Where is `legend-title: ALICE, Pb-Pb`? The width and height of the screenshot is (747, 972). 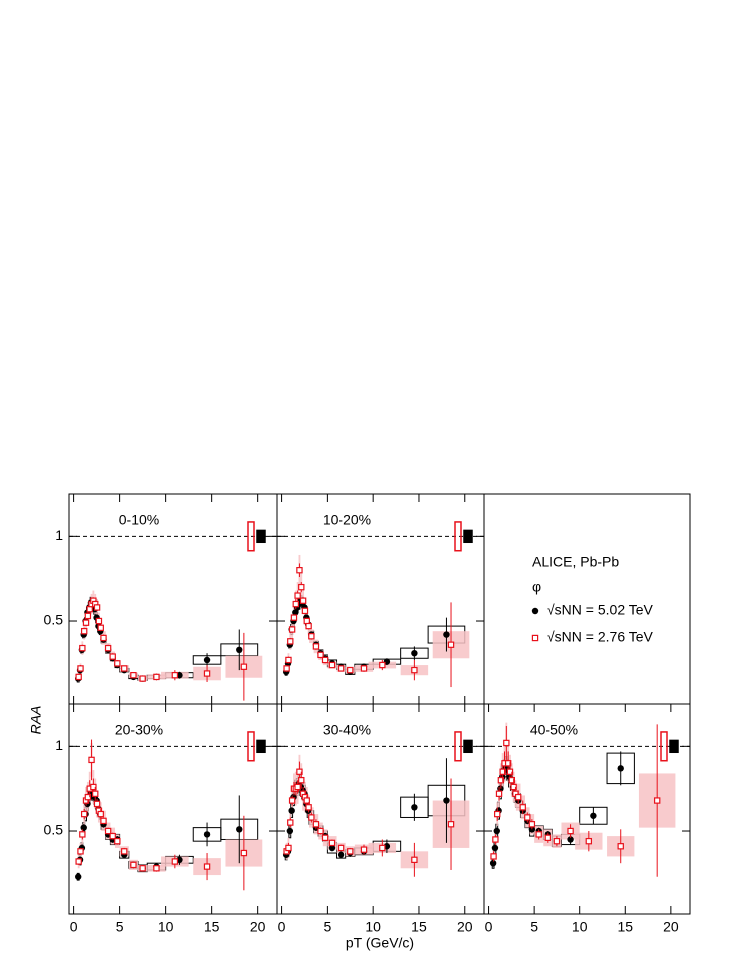
legend-title: ALICE, Pb-Pb is located at coordinates (575, 562).